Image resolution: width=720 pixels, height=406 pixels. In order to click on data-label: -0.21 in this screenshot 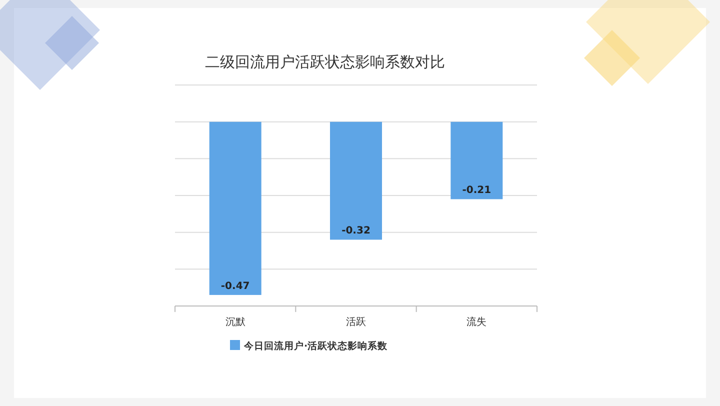, I will do `click(477, 190)`.